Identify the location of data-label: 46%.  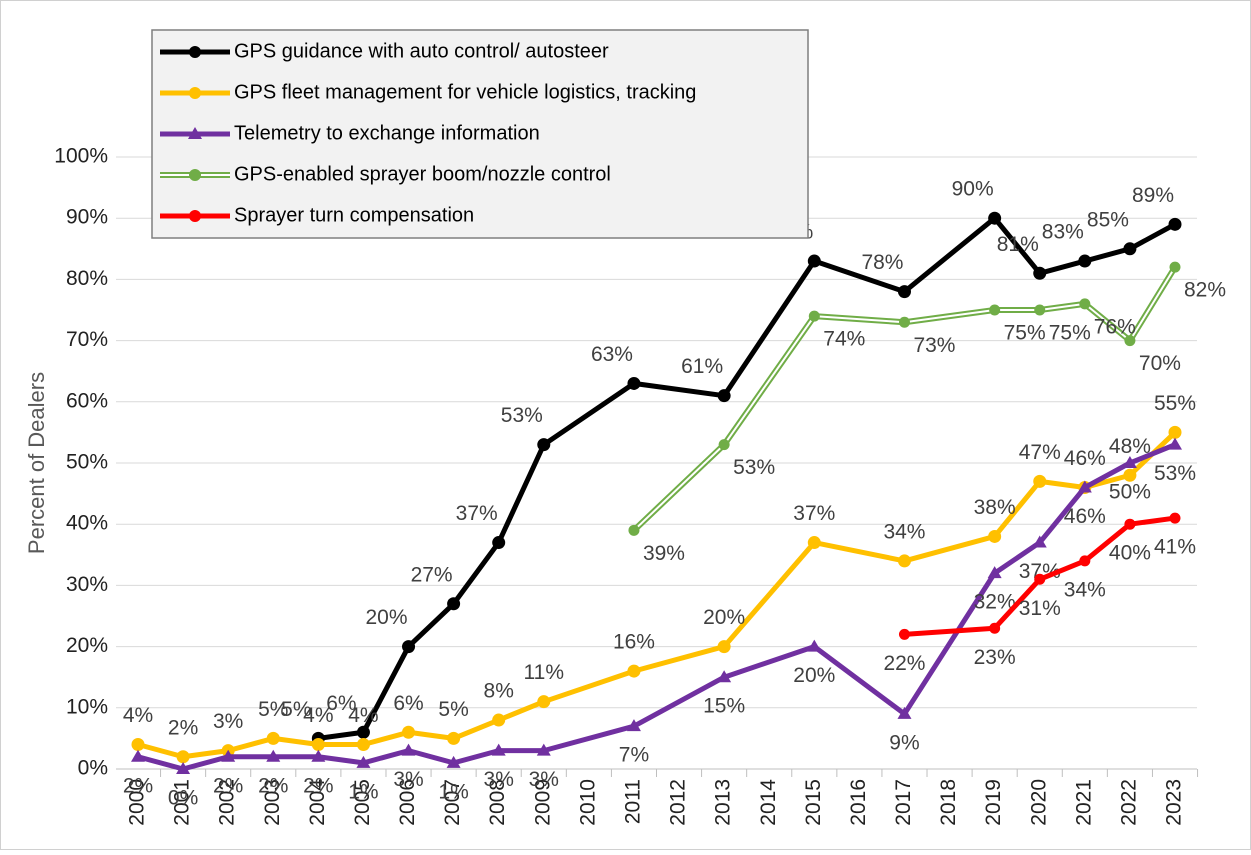
(1085, 516).